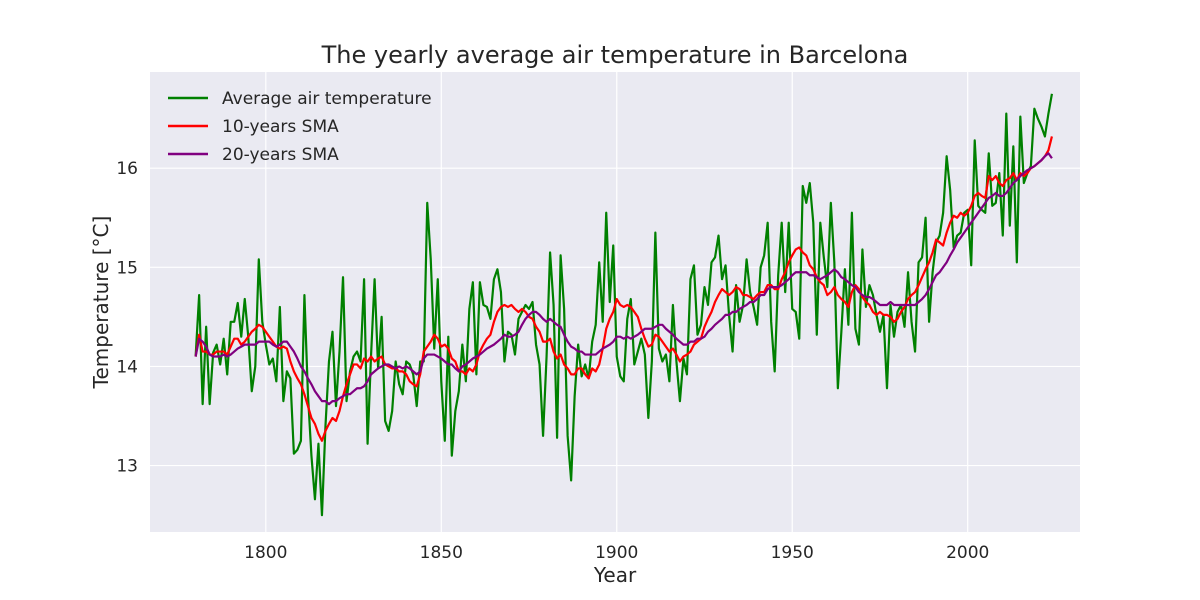  I want to click on x-axis-label: Year, so click(615, 575).